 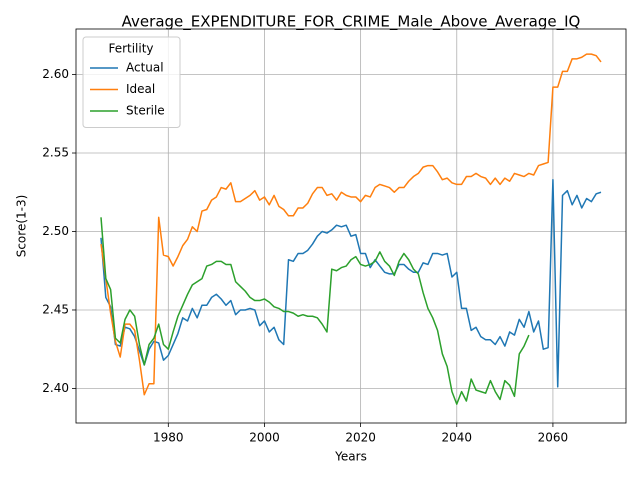 I want to click on legend-title: Fertility, so click(x=130, y=49).